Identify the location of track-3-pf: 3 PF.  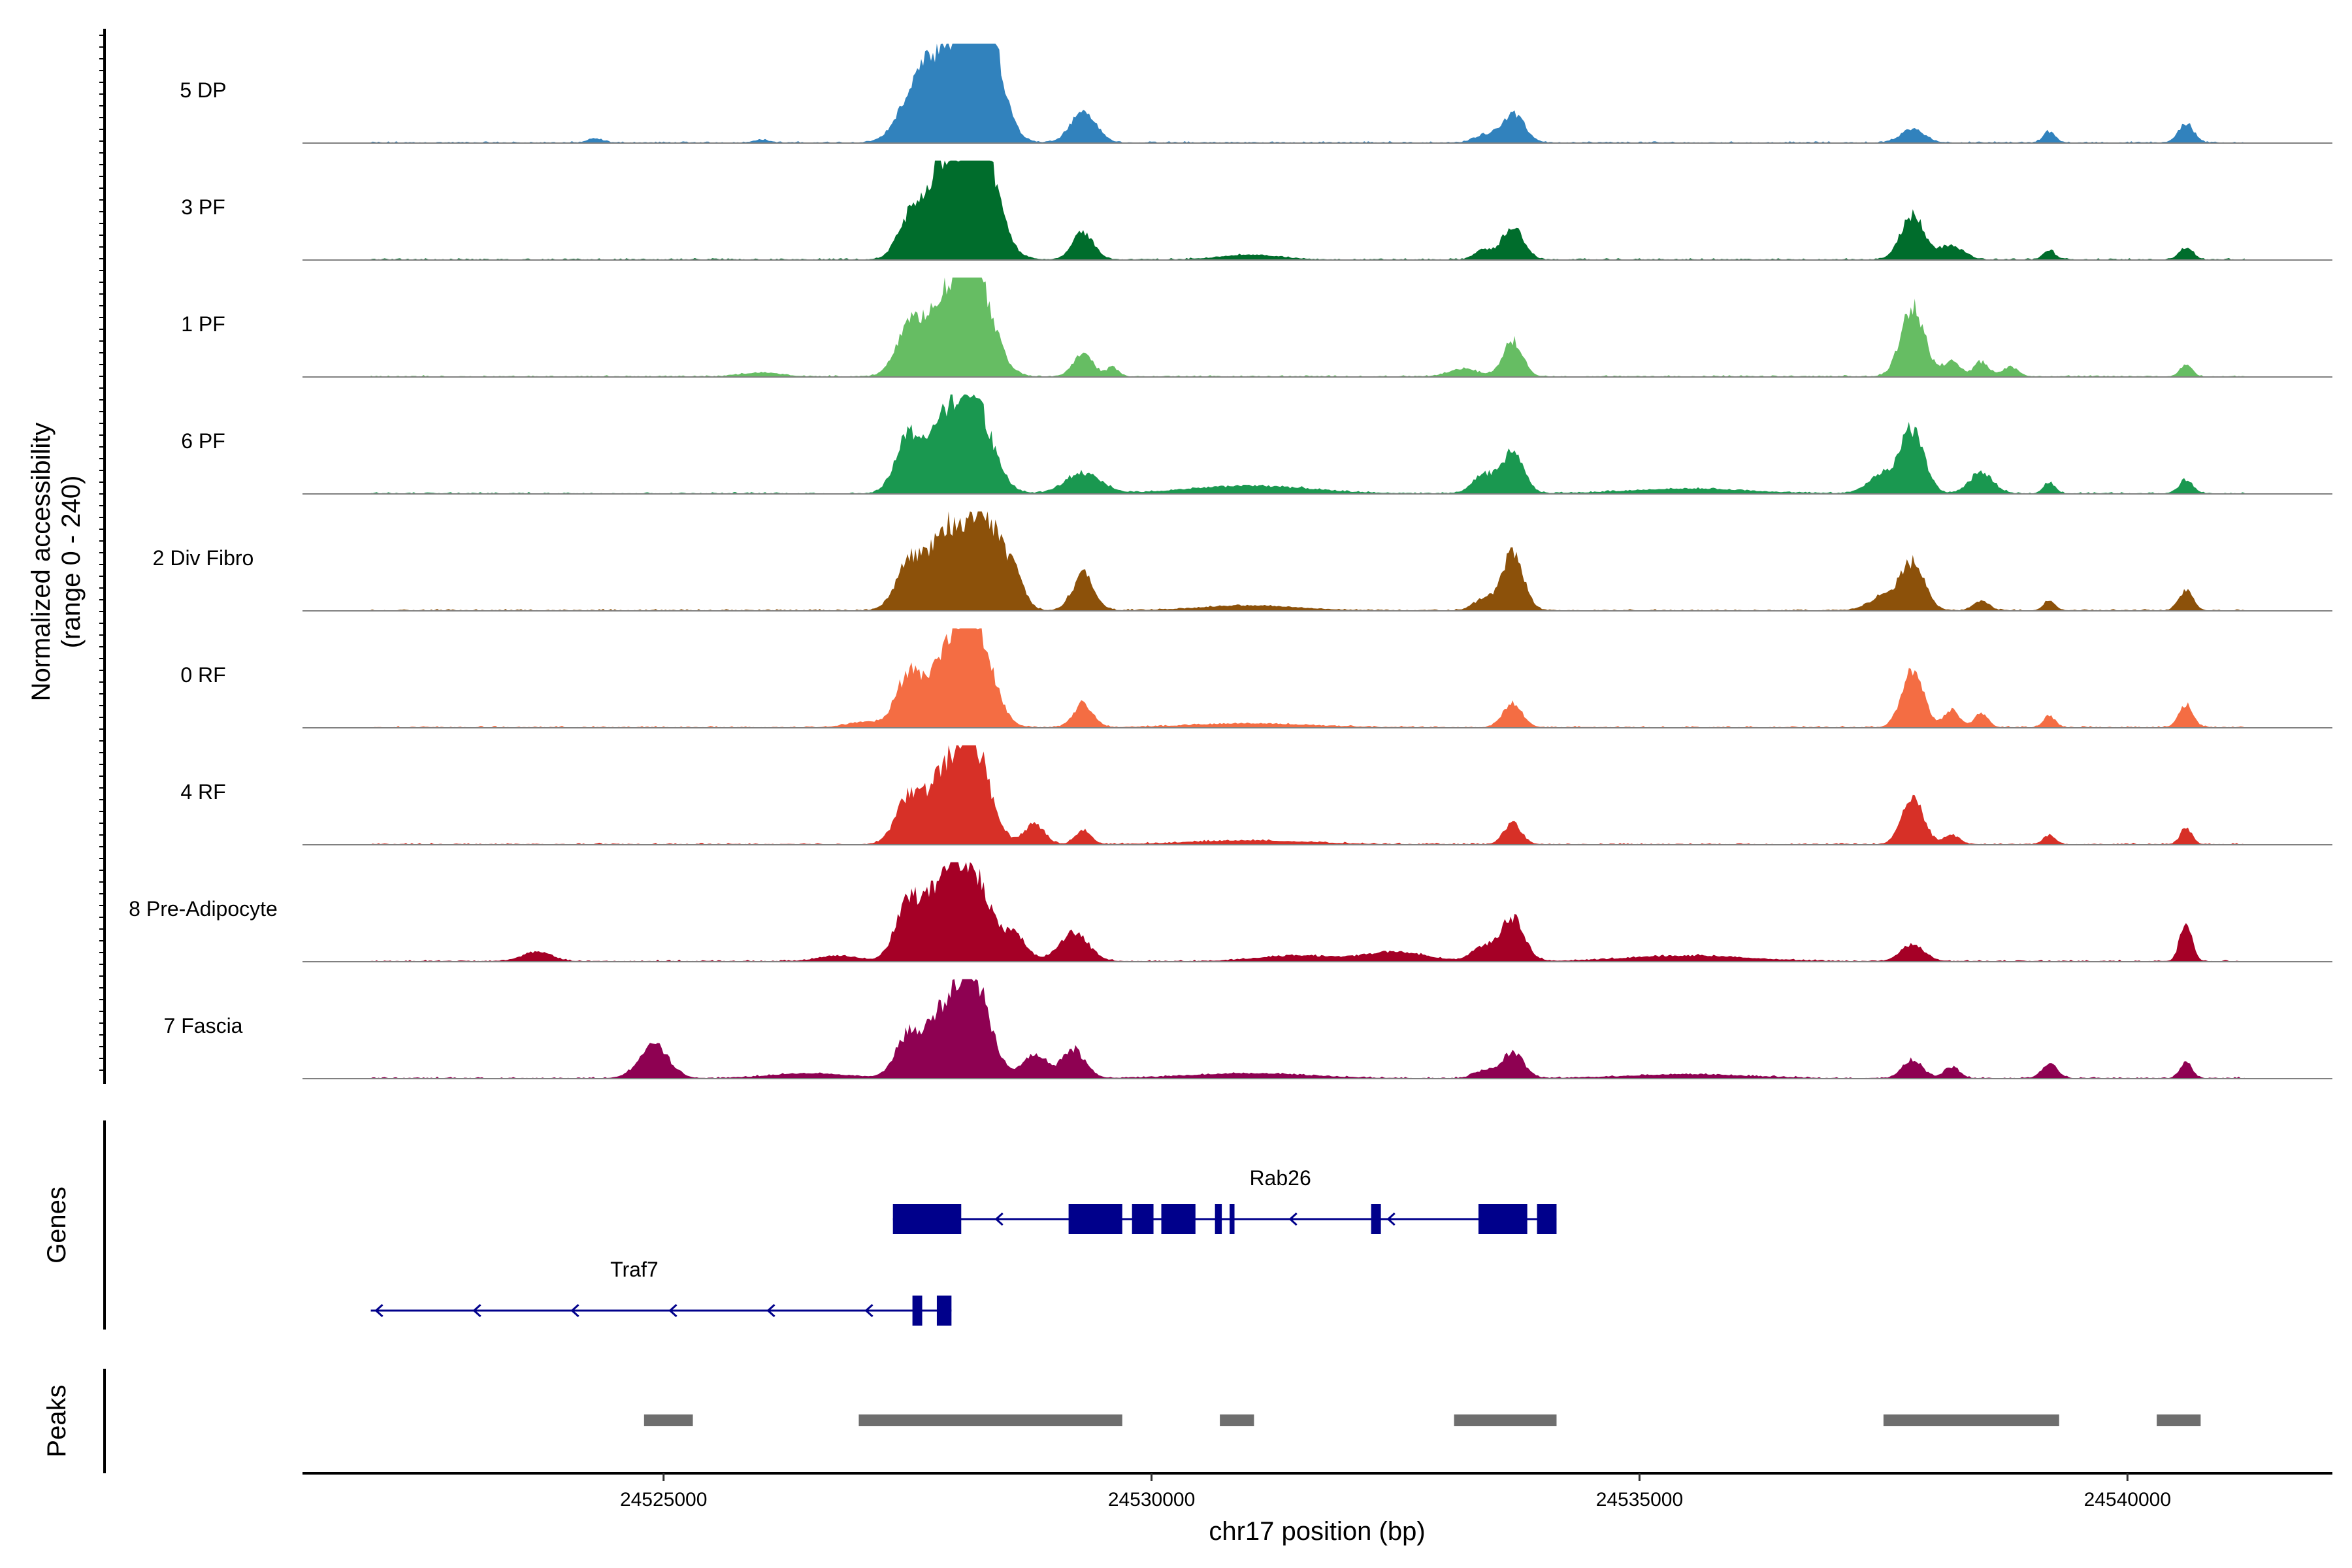
(1256, 210).